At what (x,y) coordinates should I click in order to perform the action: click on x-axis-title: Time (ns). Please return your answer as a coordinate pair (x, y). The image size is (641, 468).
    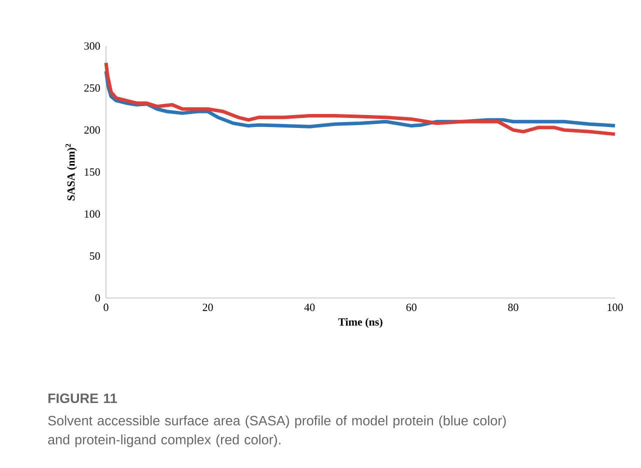
    Looking at the image, I should click on (360, 323).